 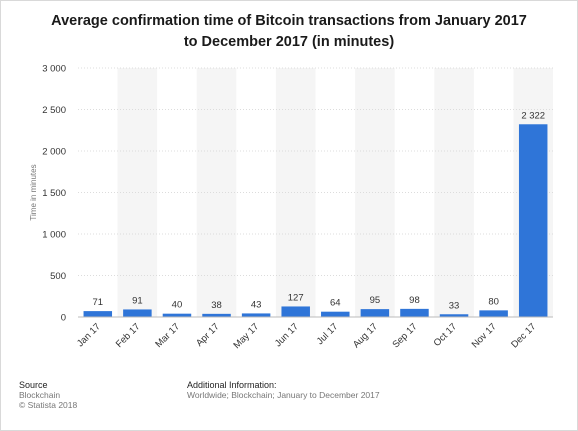 What do you see at coordinates (484, 335) in the screenshot?
I see `x-tick-label: Nov 17` at bounding box center [484, 335].